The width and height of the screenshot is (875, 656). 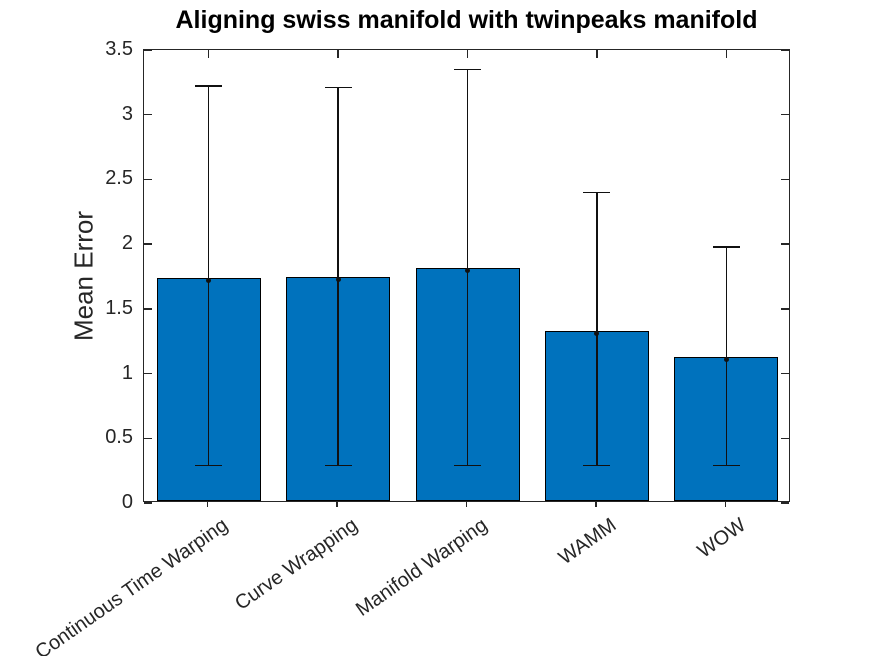 I want to click on y-tick-label: 2.5, so click(x=119, y=178).